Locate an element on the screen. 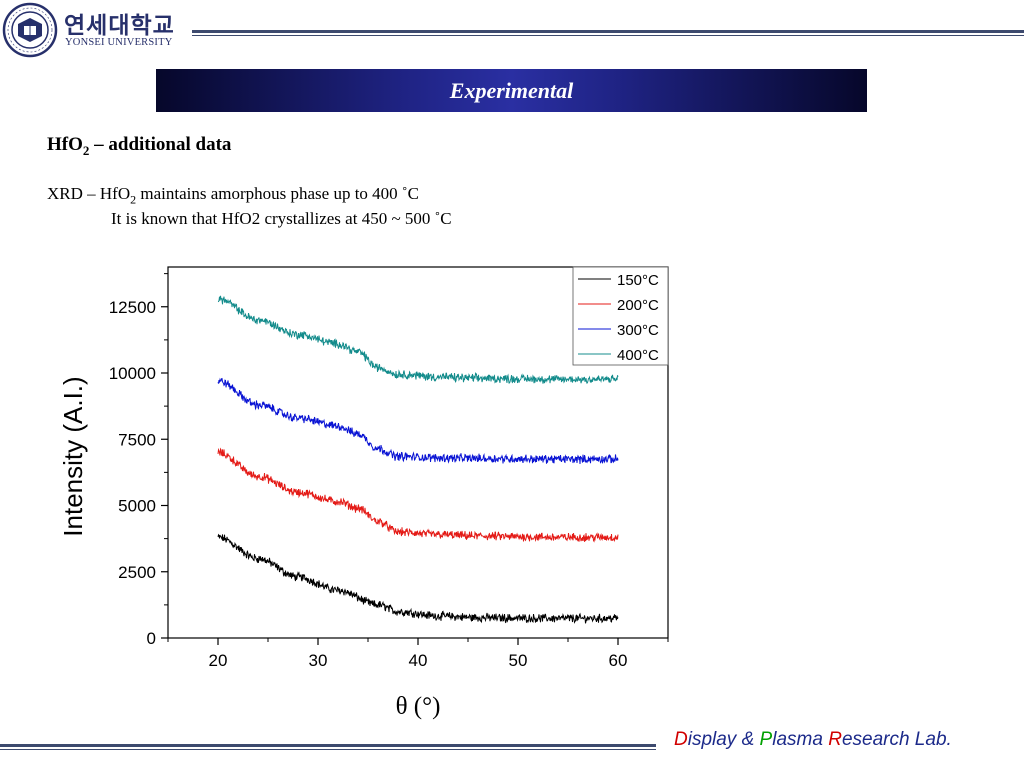 This screenshot has width=1024, height=768. university-name-korean: 연세대학교 is located at coordinates (119, 26).